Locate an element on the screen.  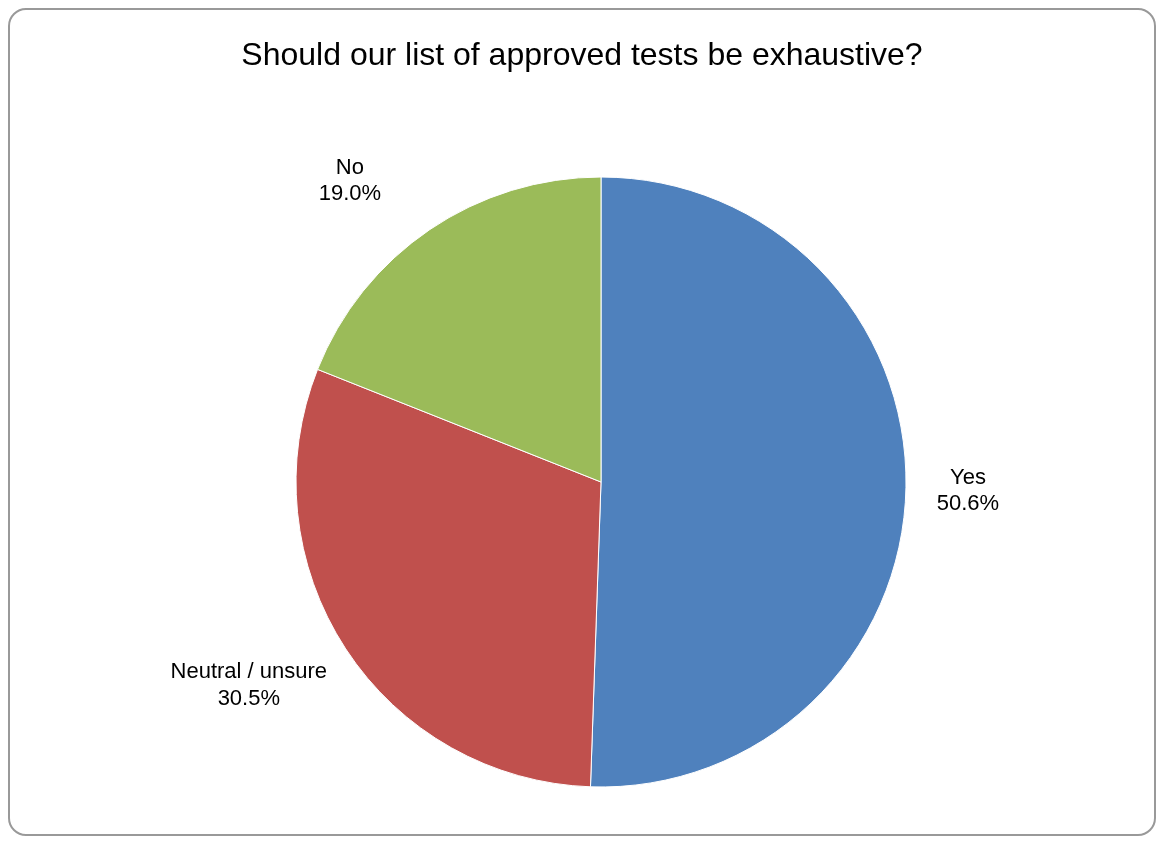
slice-label: Neutral / unsure is located at coordinates (249, 671).